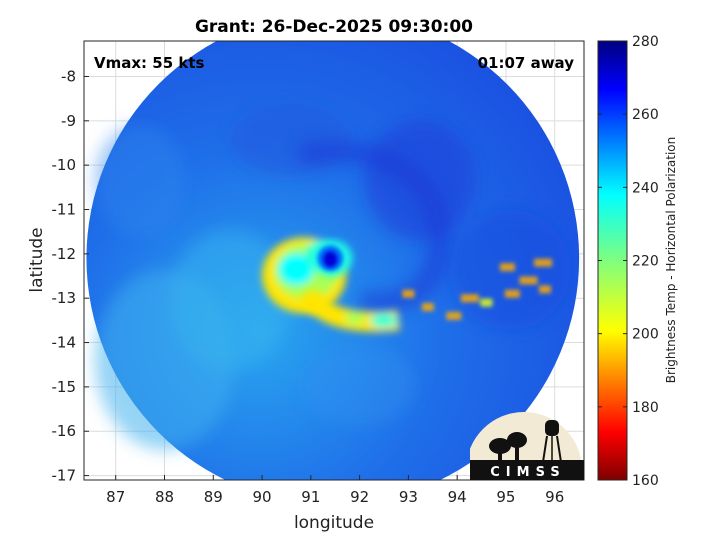  What do you see at coordinates (505, 497) in the screenshot?
I see `x-tick-label: 95` at bounding box center [505, 497].